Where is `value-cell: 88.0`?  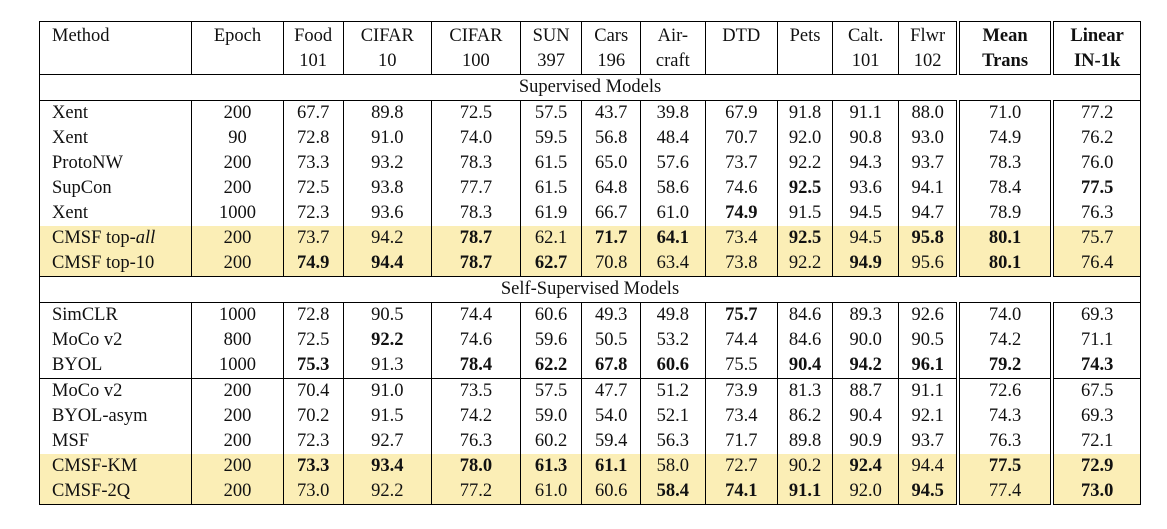
value-cell: 88.0 is located at coordinates (928, 113).